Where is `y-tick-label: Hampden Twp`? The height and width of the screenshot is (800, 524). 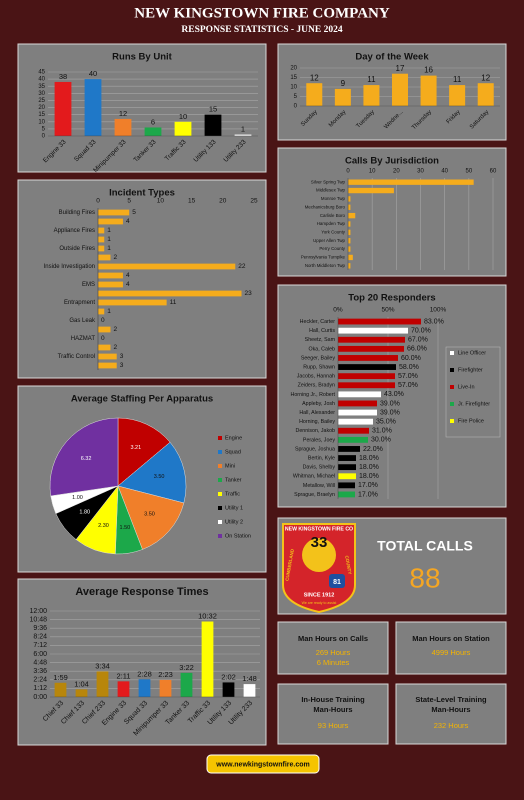 y-tick-label: Hampden Twp is located at coordinates (331, 223).